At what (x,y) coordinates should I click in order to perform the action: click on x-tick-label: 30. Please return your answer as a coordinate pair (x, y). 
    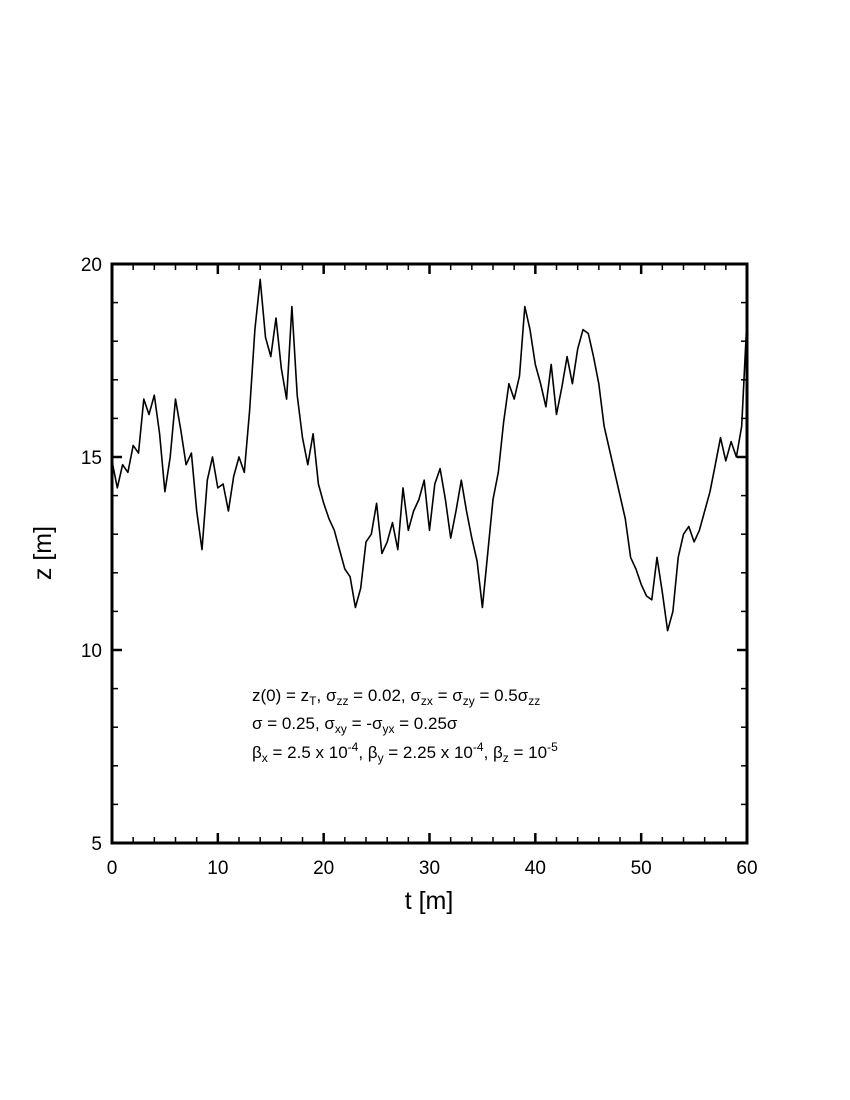
    Looking at the image, I should click on (429, 868).